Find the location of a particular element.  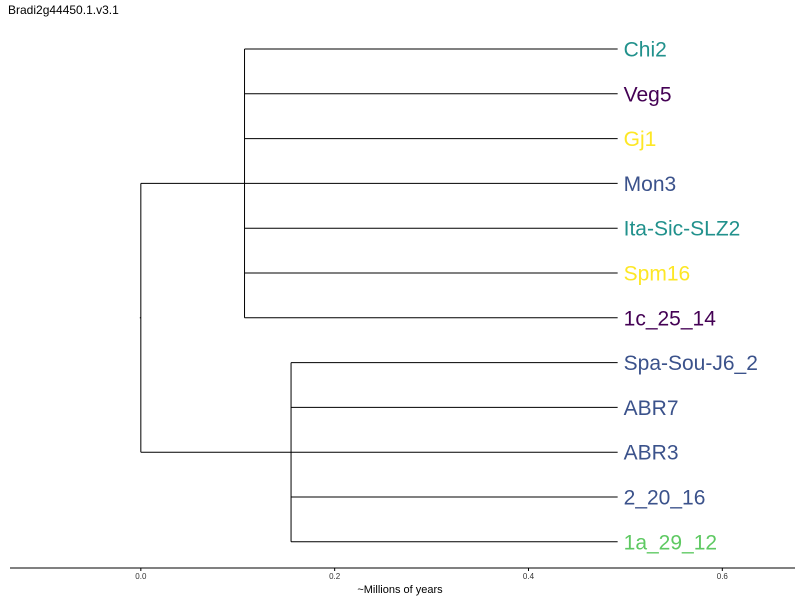

chart-title: Bradi2g44450.1.v3.1 is located at coordinates (63, 10).